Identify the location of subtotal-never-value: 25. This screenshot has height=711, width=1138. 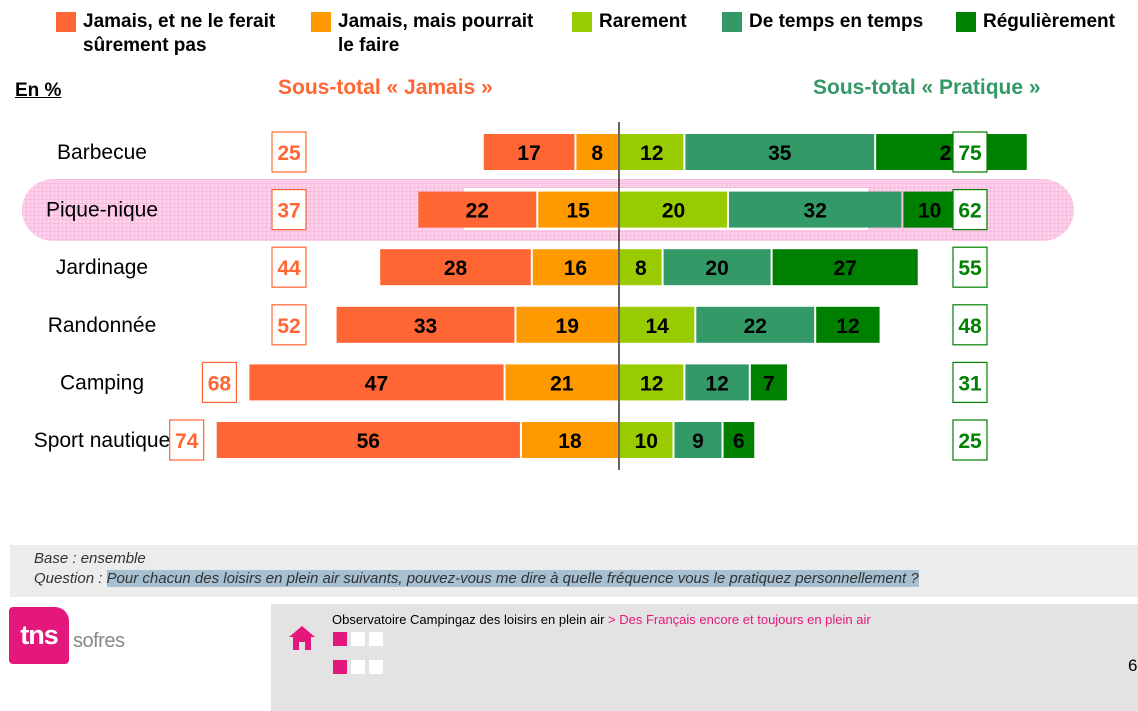
(289, 153).